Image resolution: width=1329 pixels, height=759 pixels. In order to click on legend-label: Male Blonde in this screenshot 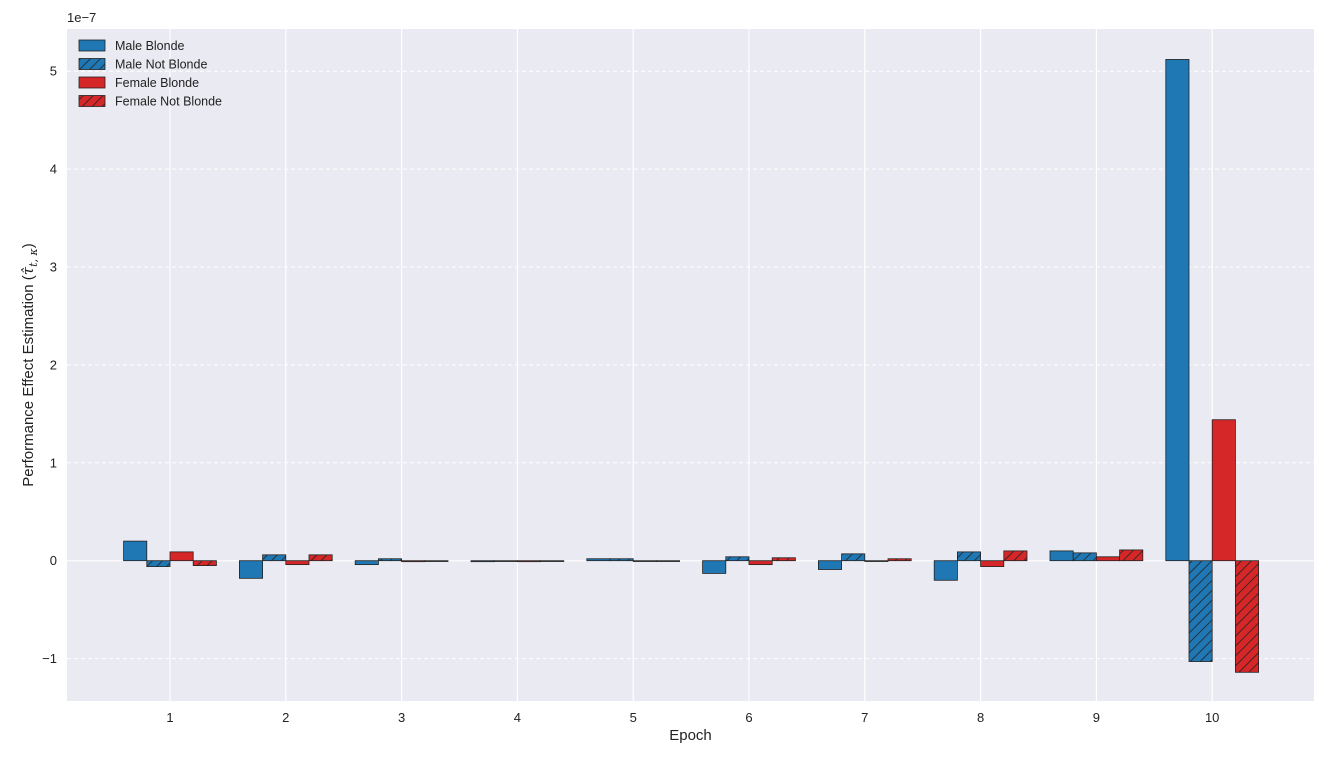, I will do `click(150, 46)`.